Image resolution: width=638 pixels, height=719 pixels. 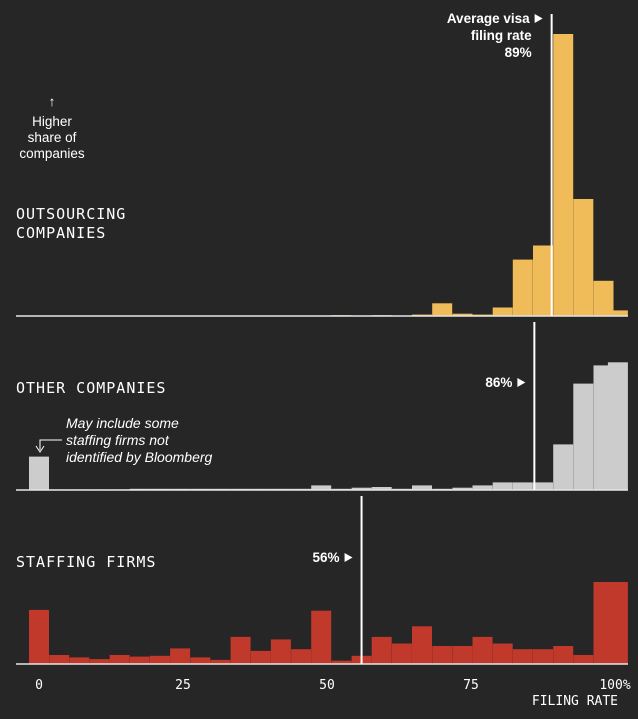 What do you see at coordinates (52, 121) in the screenshot?
I see `y-axis-annotation-line: Higher` at bounding box center [52, 121].